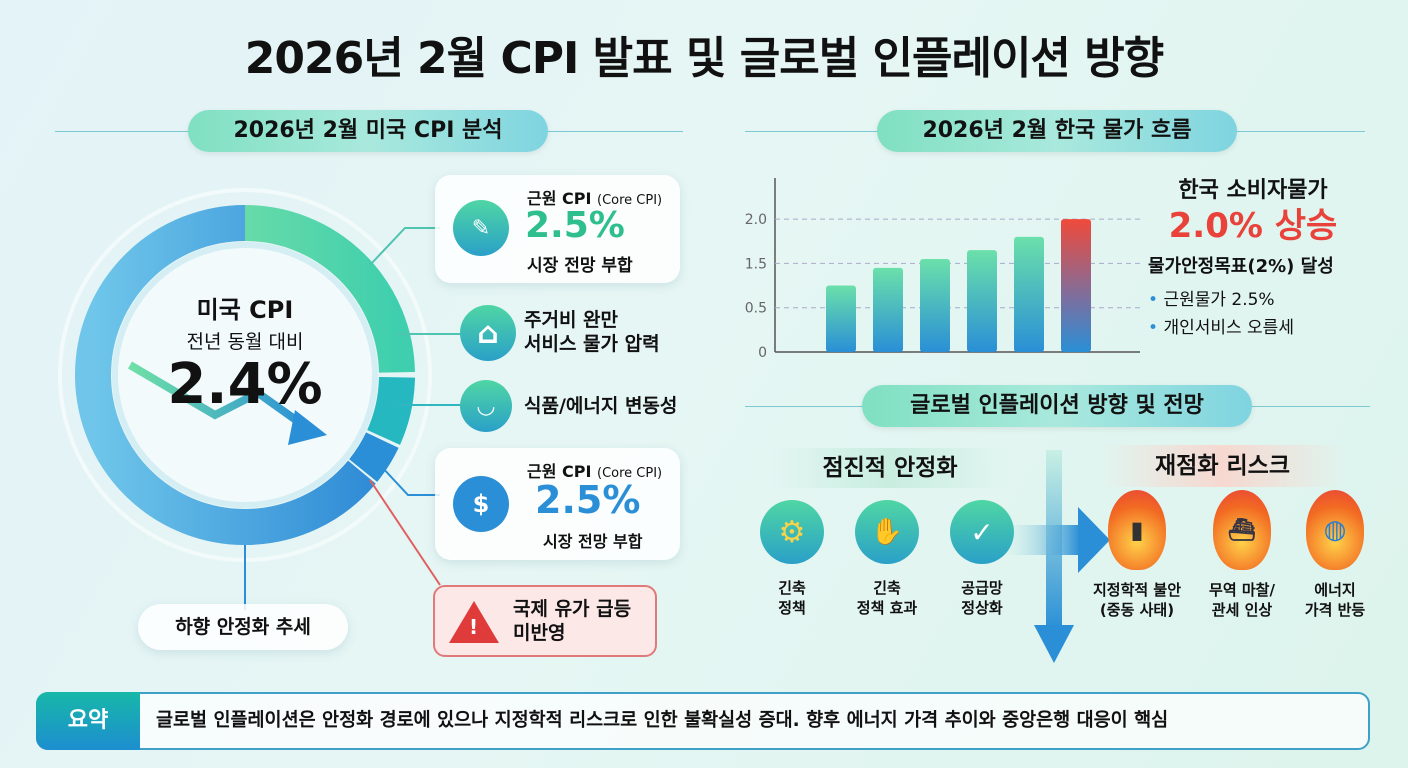 The width and height of the screenshot is (1408, 768). Describe the element at coordinates (245, 310) in the screenshot. I see `donut-label: 미국 CPI` at that location.